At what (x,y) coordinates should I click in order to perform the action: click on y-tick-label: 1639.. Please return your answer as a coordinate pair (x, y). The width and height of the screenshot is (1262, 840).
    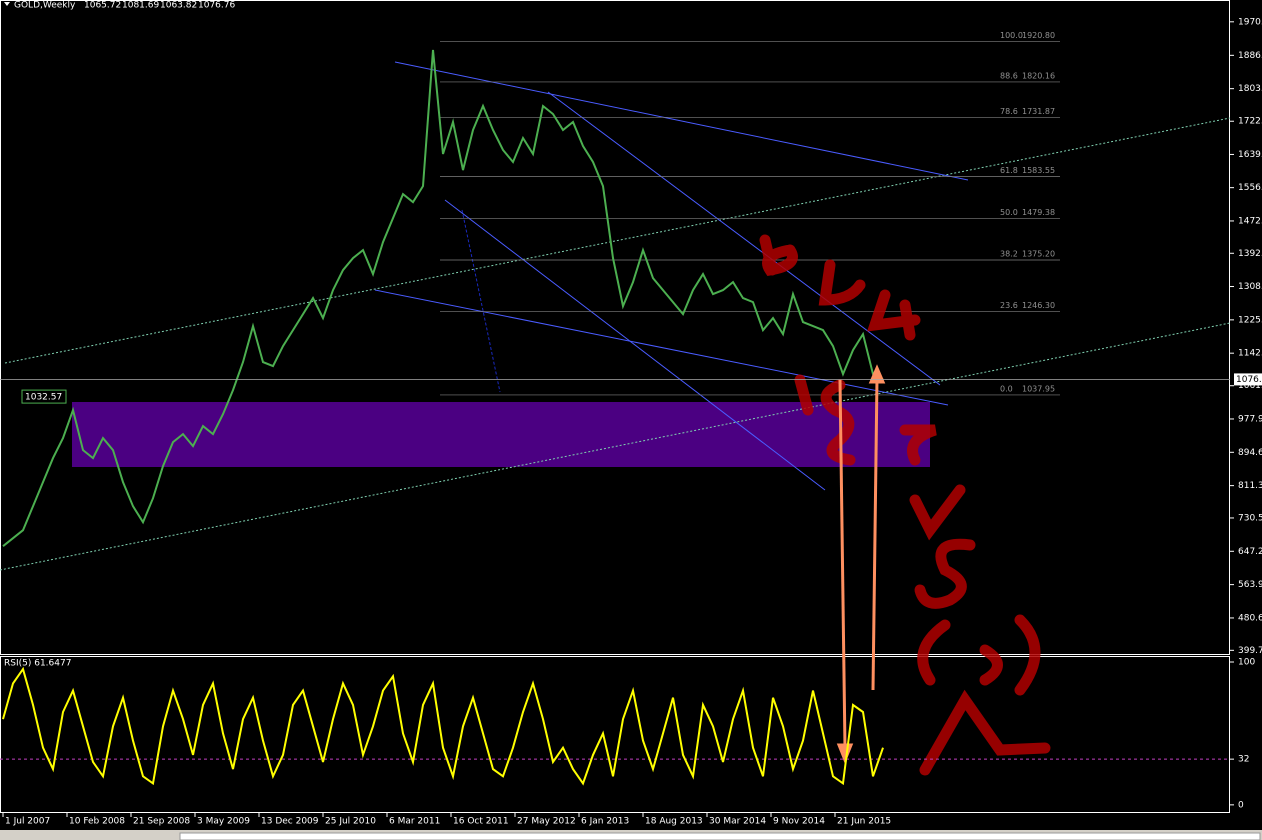
    Looking at the image, I should click on (1250, 155).